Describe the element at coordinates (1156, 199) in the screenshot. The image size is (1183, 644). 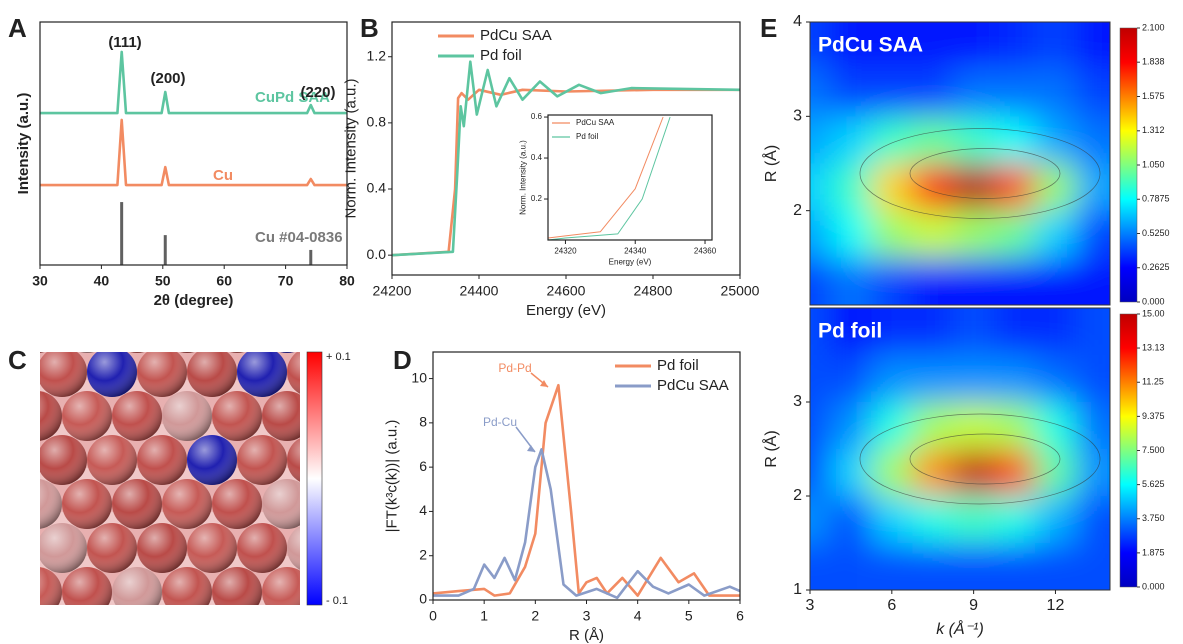
I see `colorbar-tick-label: 0.7875` at that location.